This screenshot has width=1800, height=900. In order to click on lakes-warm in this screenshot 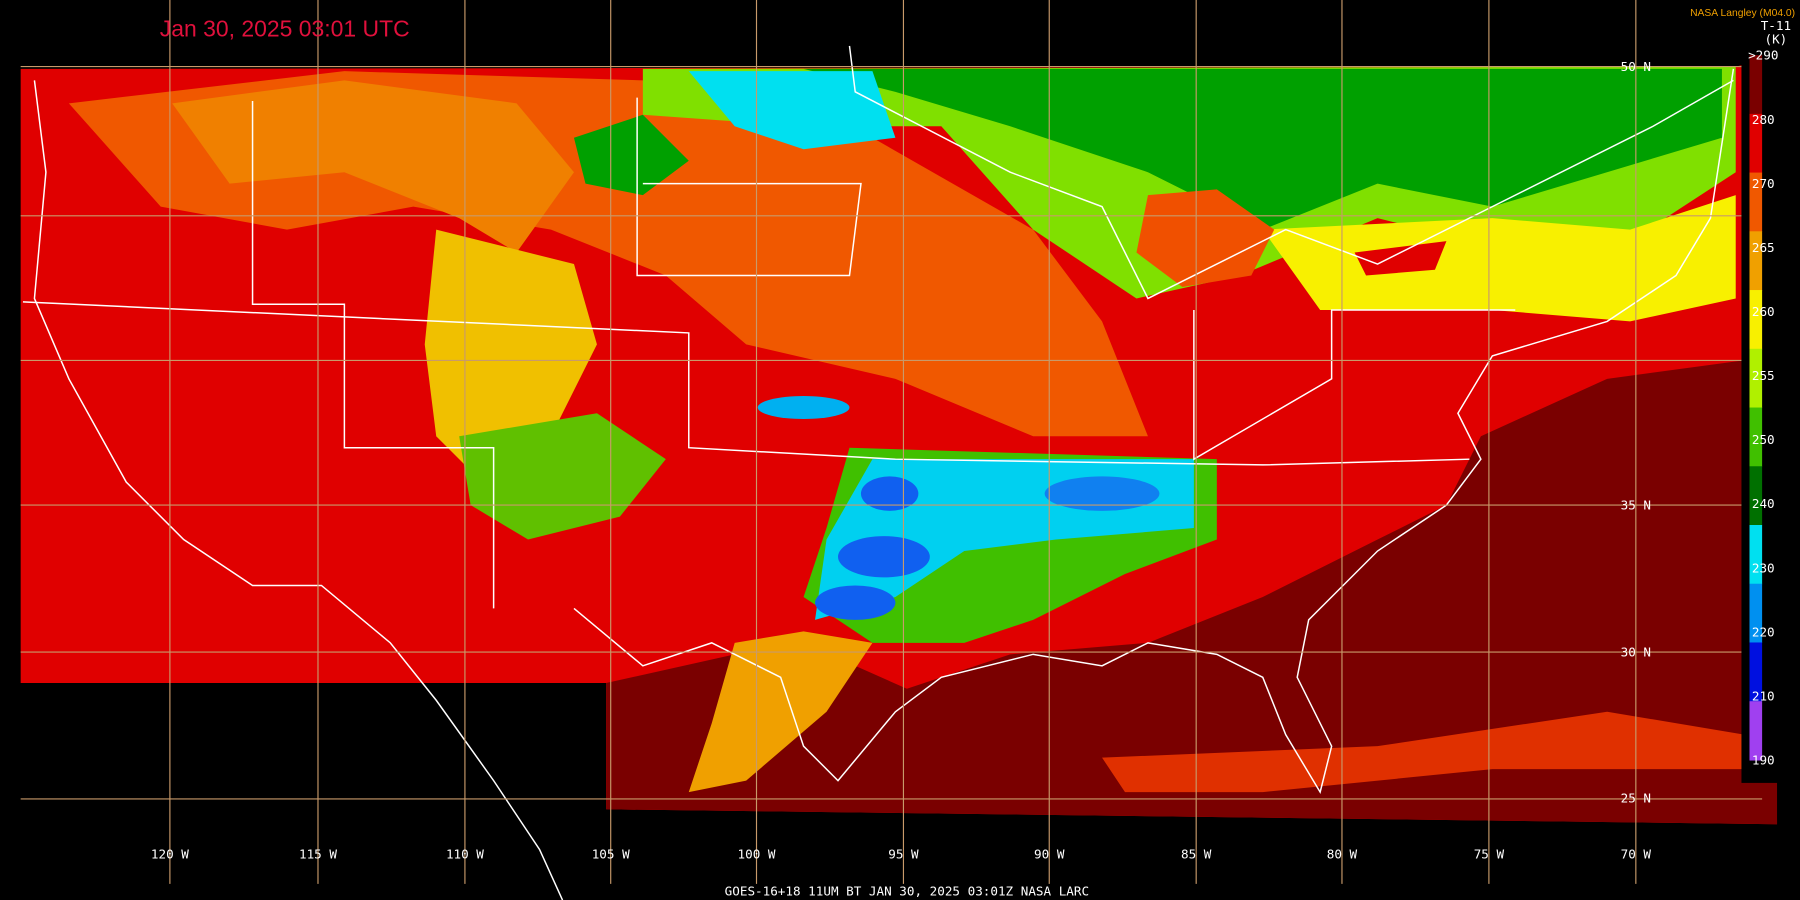, I will do `click(1205, 238)`.